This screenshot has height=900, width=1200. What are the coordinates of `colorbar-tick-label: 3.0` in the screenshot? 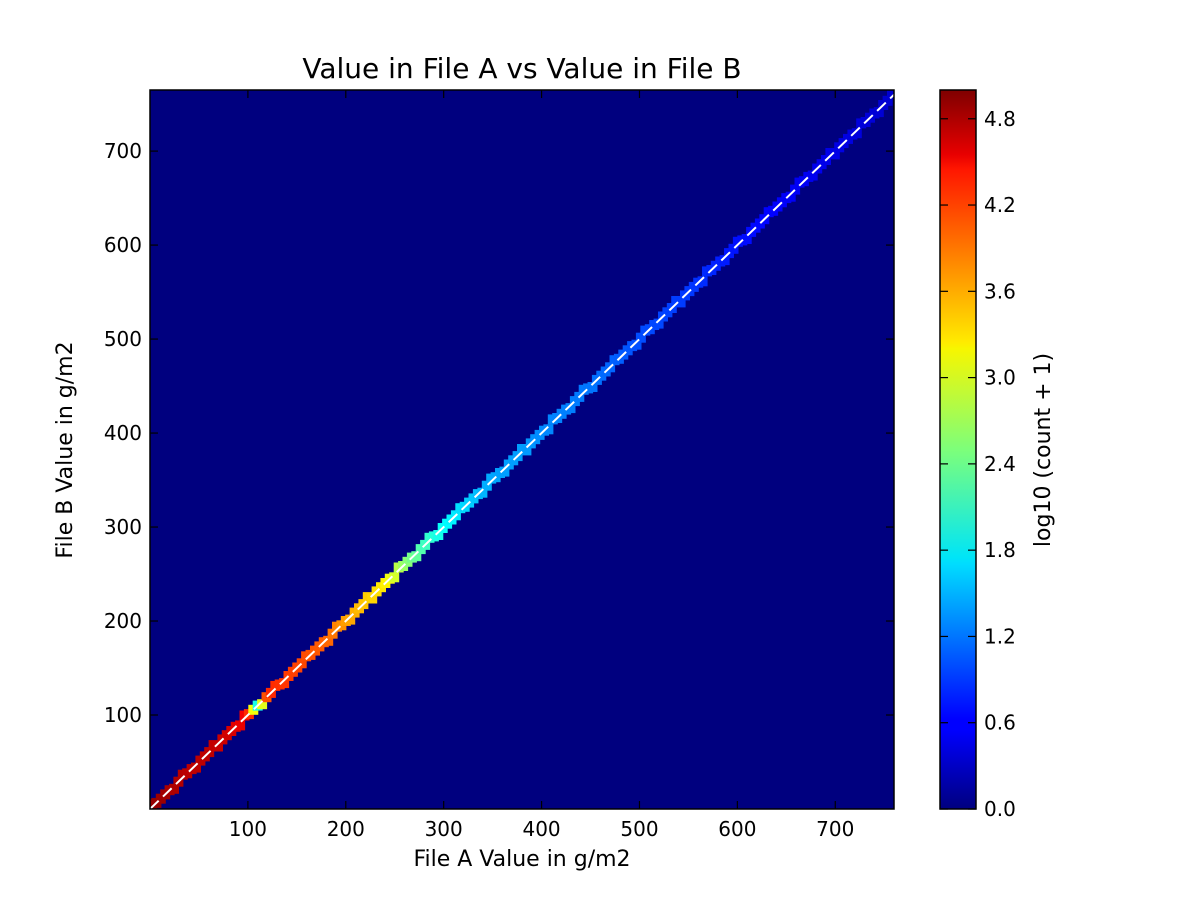 It's located at (1000, 378).